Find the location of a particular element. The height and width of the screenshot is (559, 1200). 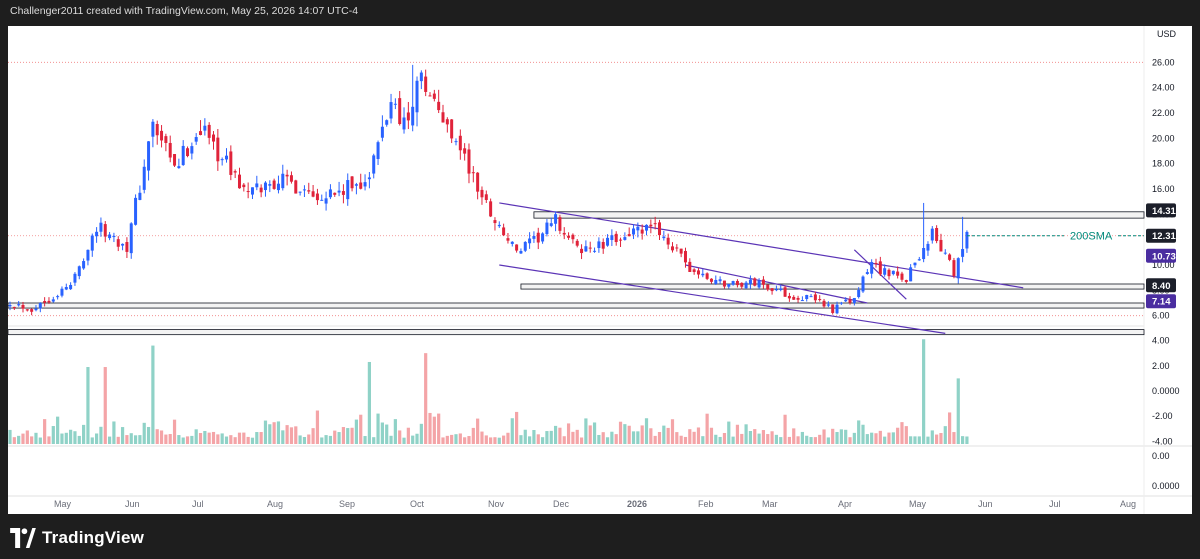

month-label: Jun is located at coordinates (132, 504).